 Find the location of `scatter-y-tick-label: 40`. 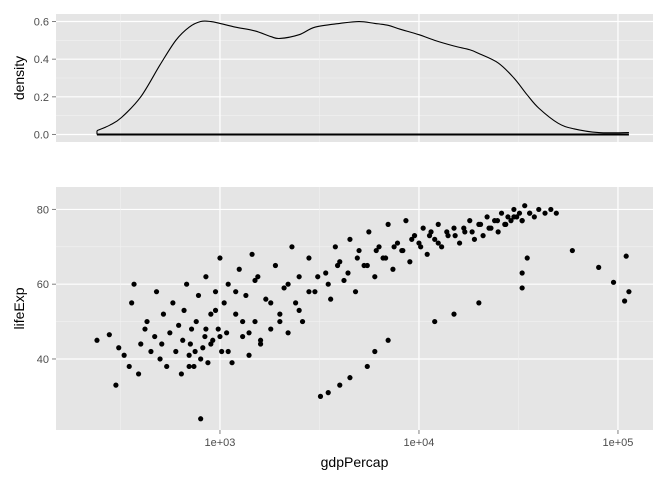

scatter-y-tick-label: 40 is located at coordinates (43, 360).